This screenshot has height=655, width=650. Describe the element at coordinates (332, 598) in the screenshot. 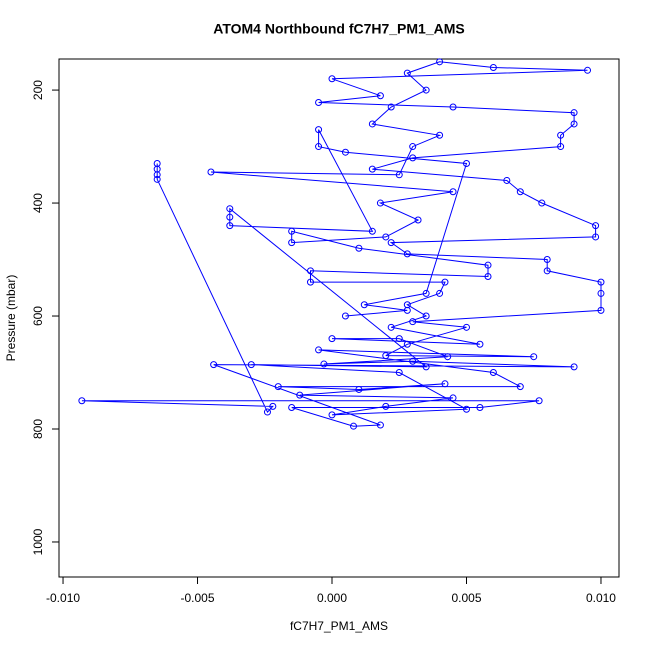

I see `x-tick-label: 0.000` at that location.